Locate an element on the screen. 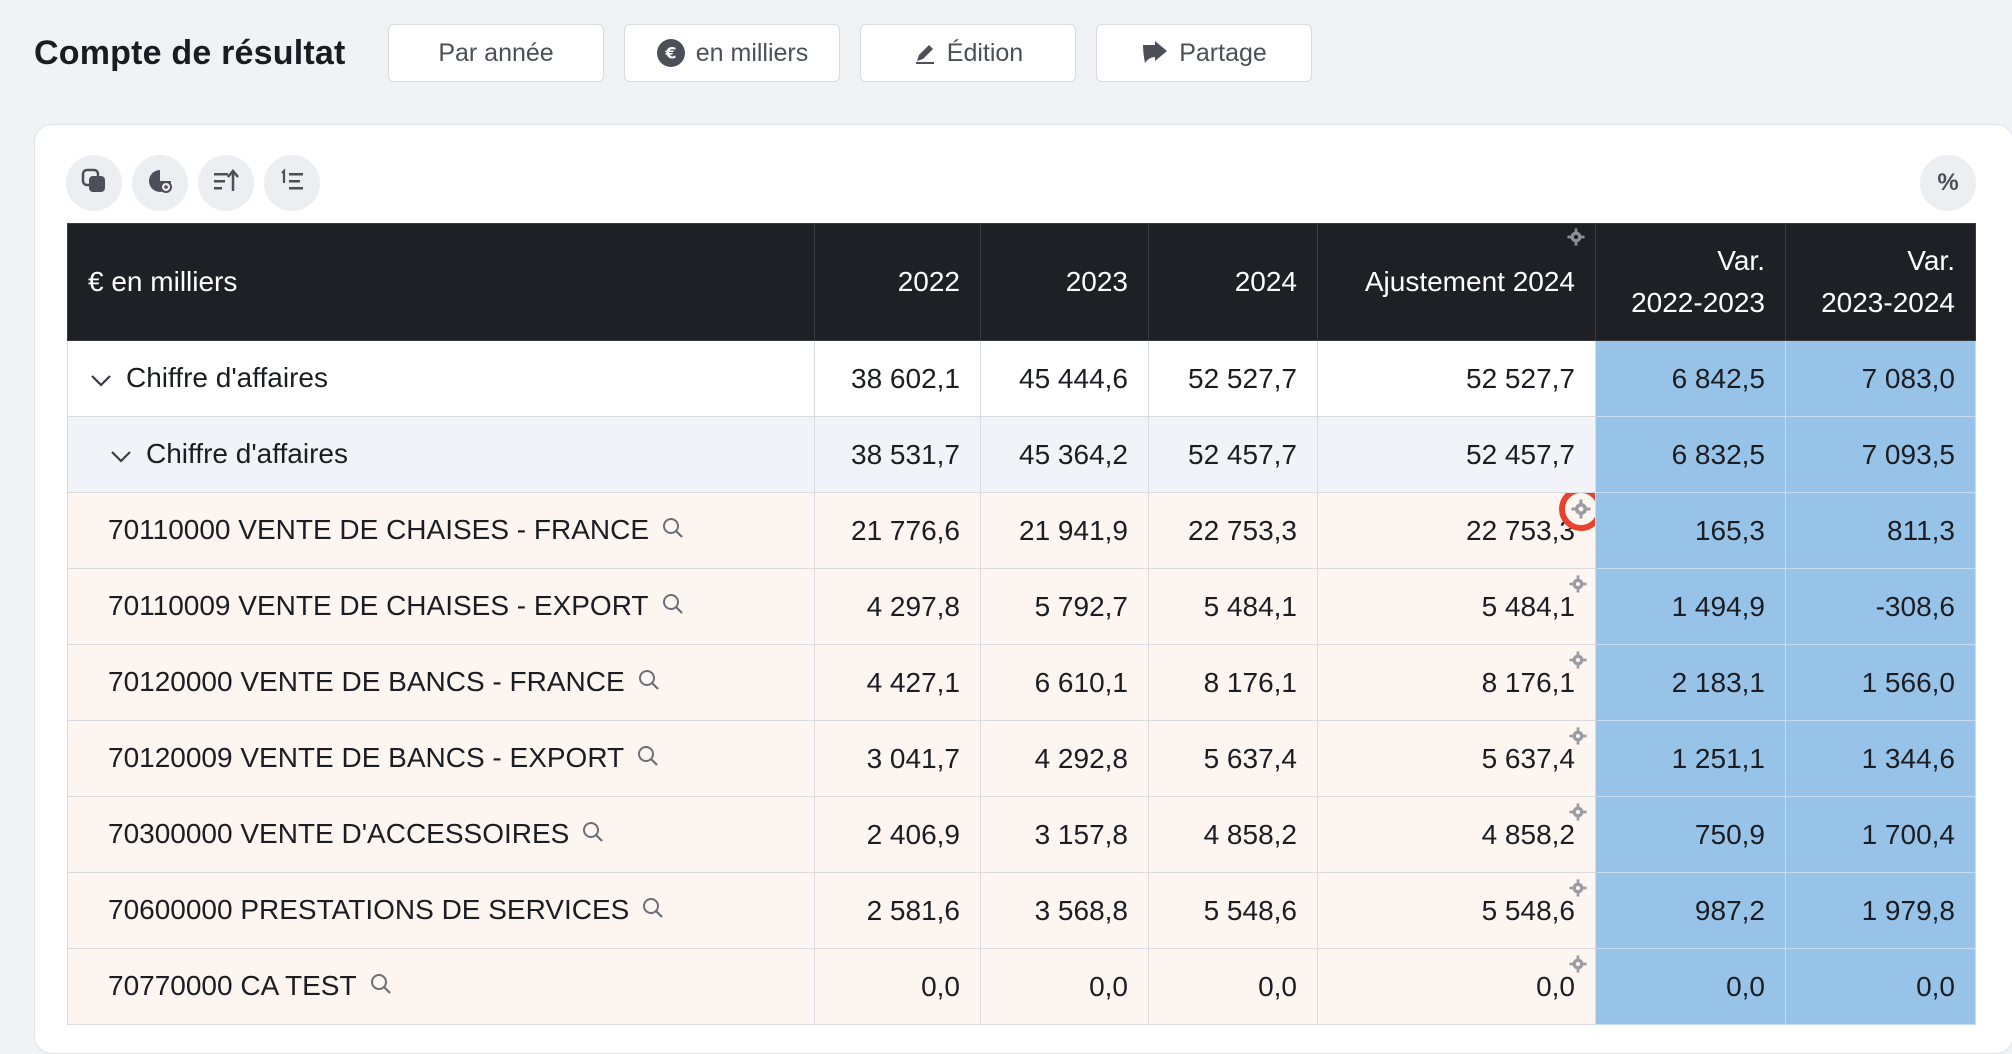  highlighted-gear-marker is located at coordinates (1577, 512).